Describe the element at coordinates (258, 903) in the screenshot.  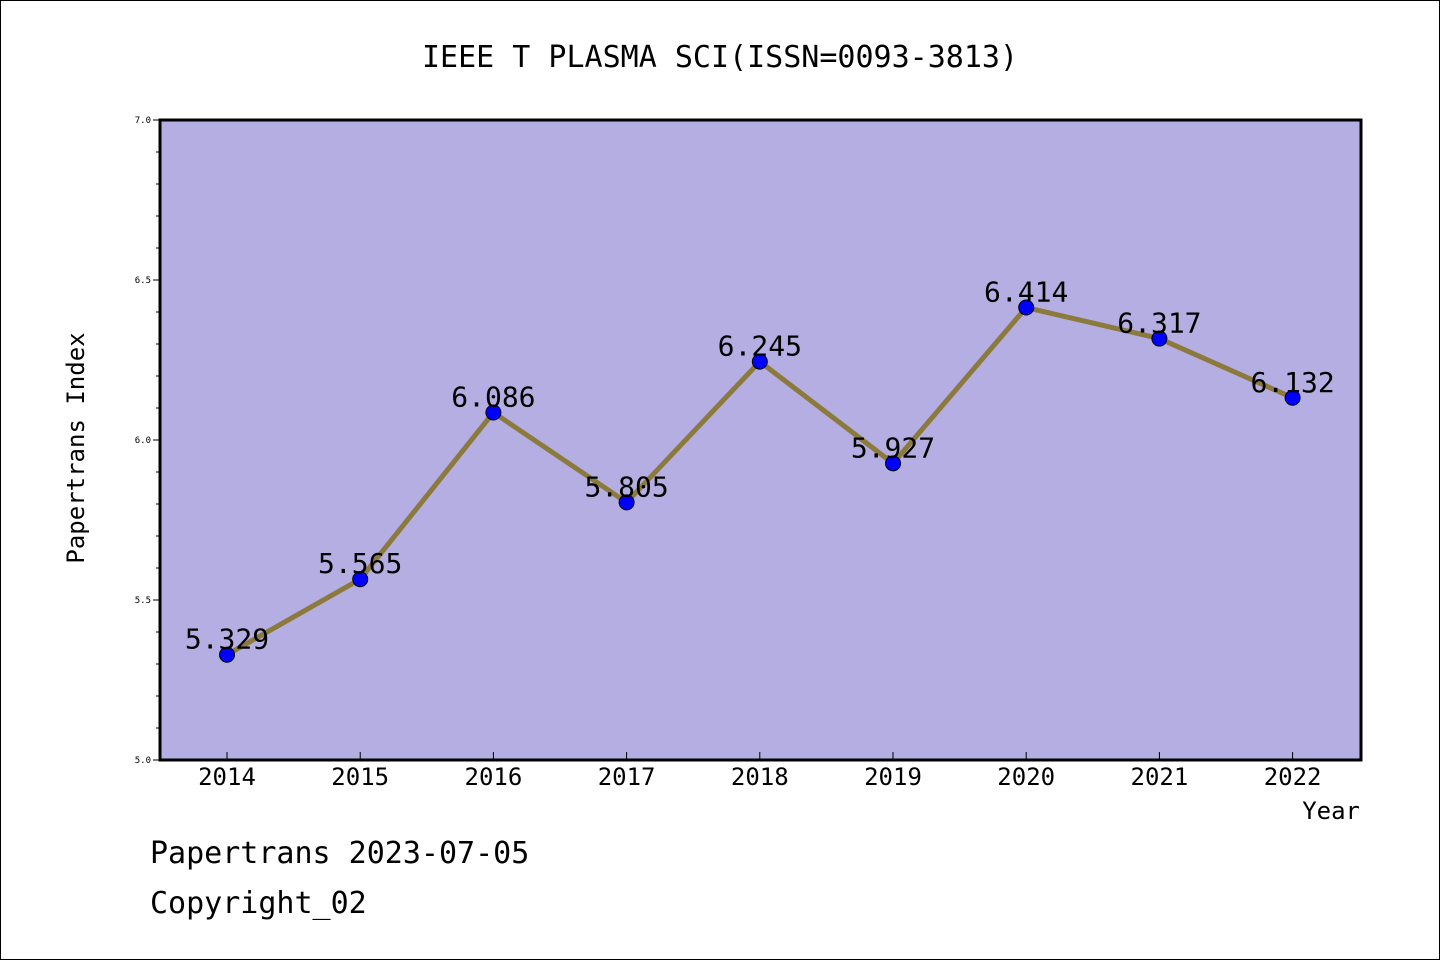
I see `footer-copyright: Copyright_02` at that location.